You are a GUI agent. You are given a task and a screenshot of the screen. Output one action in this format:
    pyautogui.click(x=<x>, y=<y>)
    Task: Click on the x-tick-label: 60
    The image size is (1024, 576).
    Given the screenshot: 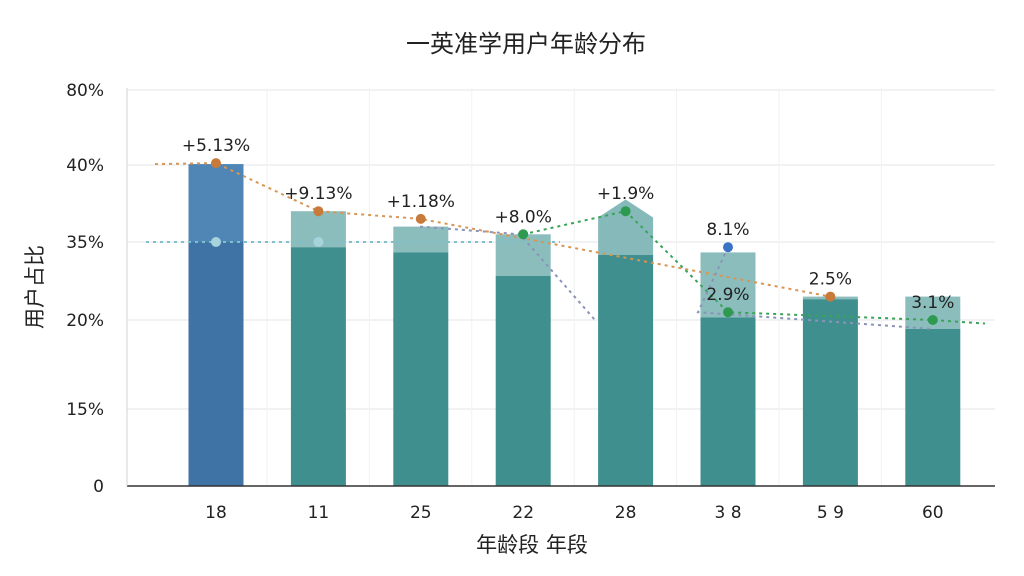 What is the action you would take?
    pyautogui.click(x=933, y=513)
    